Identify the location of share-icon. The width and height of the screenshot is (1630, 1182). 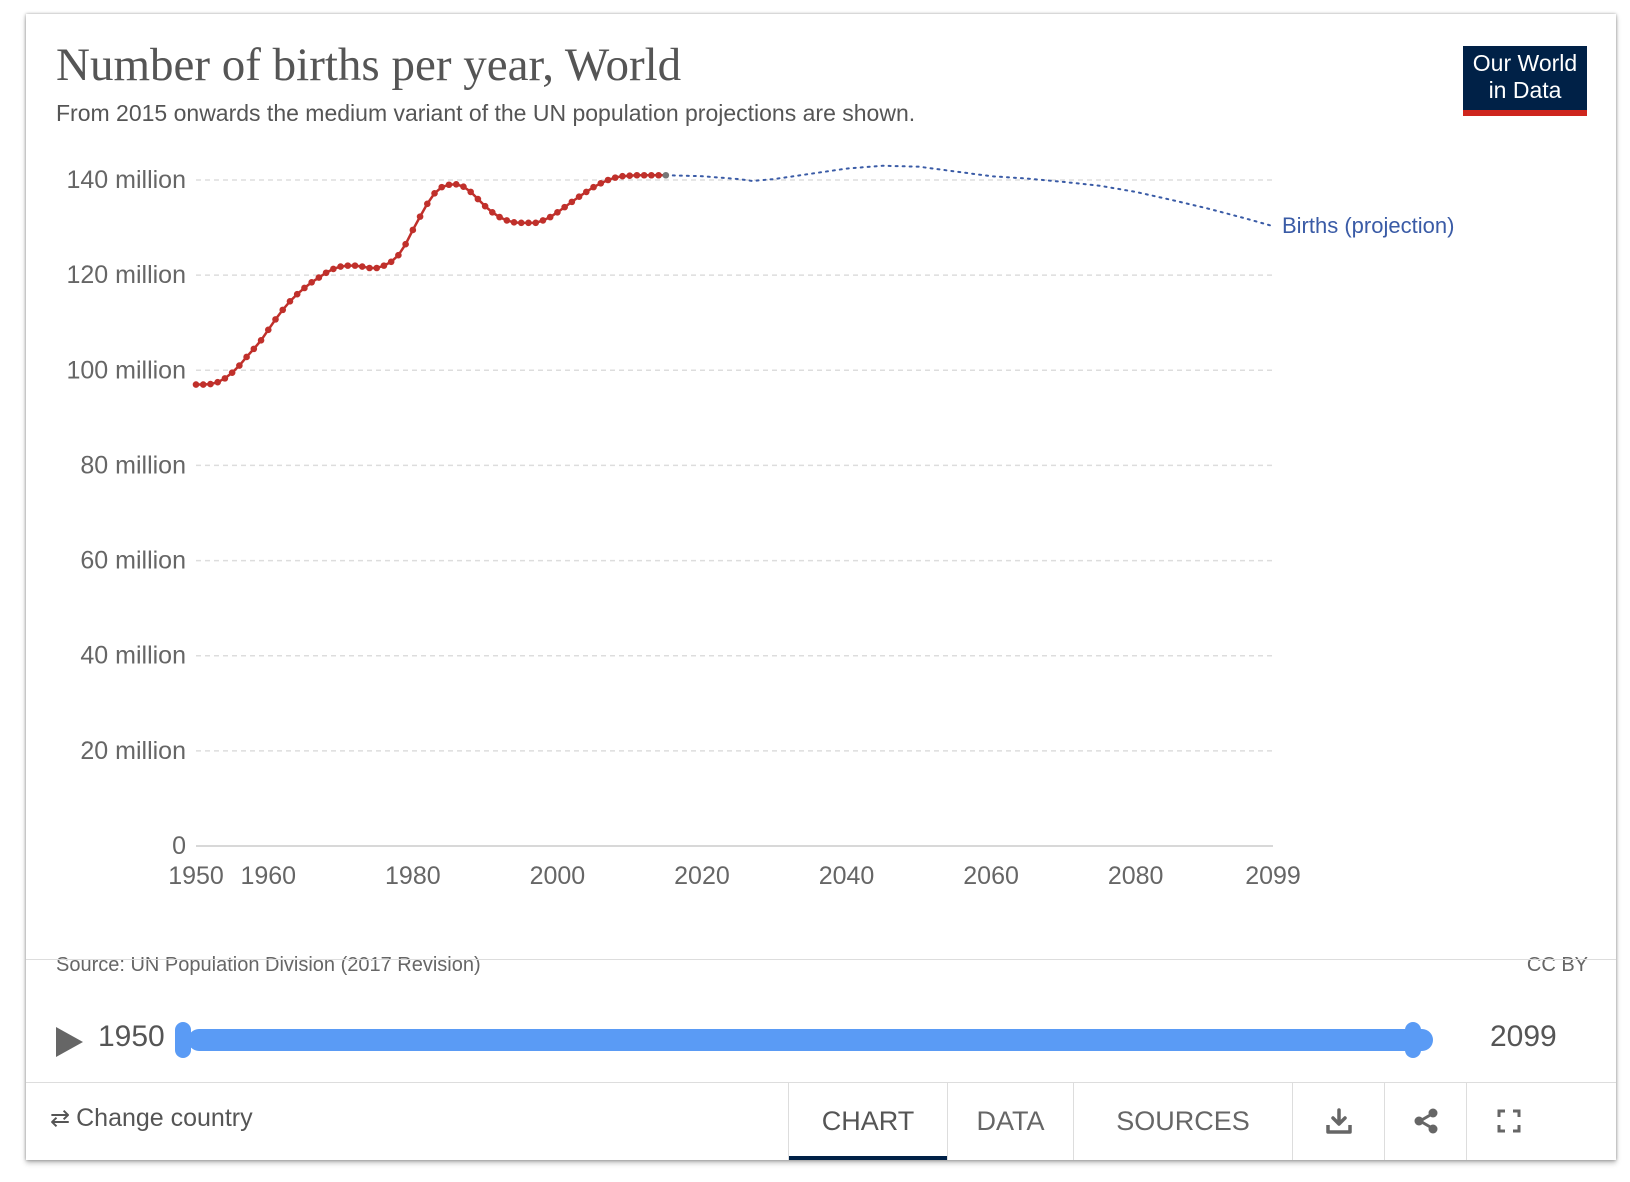
(1425, 1121).